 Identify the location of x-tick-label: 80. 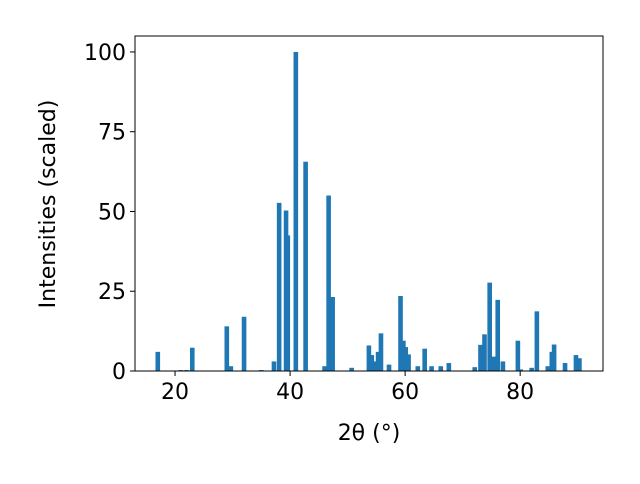
(520, 392).